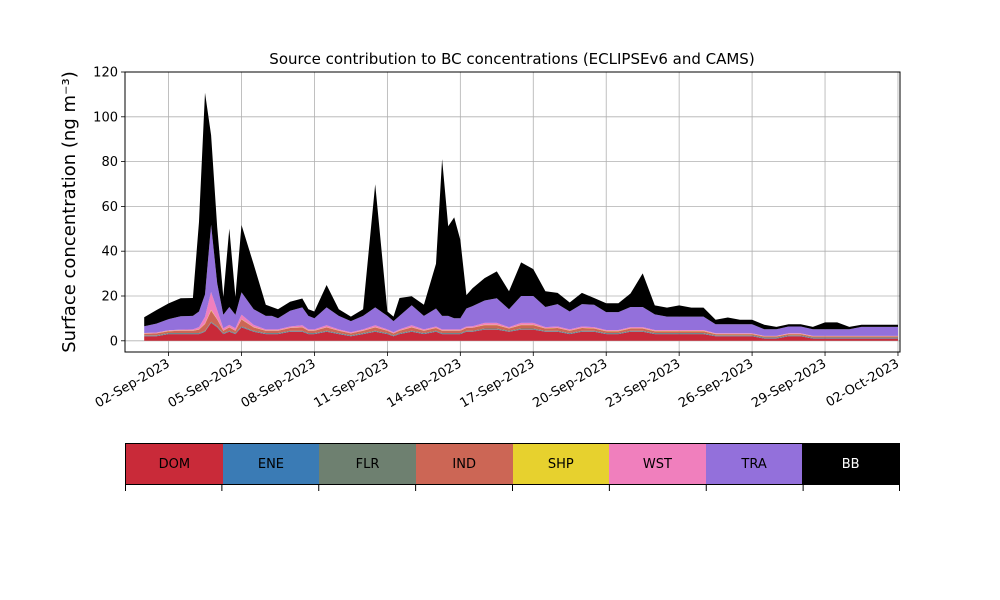 The image size is (1000, 600). I want to click on y-tick-label: 60, so click(109, 207).